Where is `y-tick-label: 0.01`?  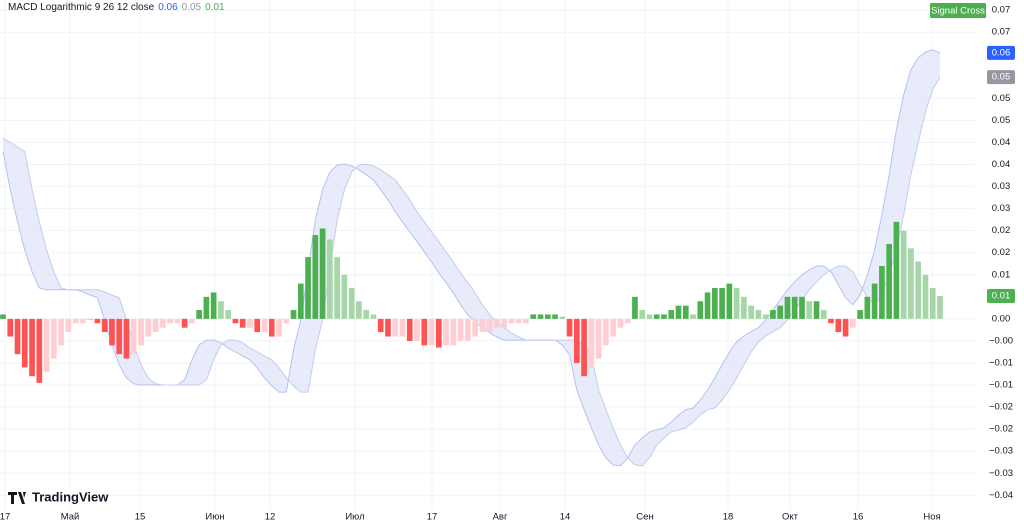
y-tick-label: 0.01 is located at coordinates (1001, 274).